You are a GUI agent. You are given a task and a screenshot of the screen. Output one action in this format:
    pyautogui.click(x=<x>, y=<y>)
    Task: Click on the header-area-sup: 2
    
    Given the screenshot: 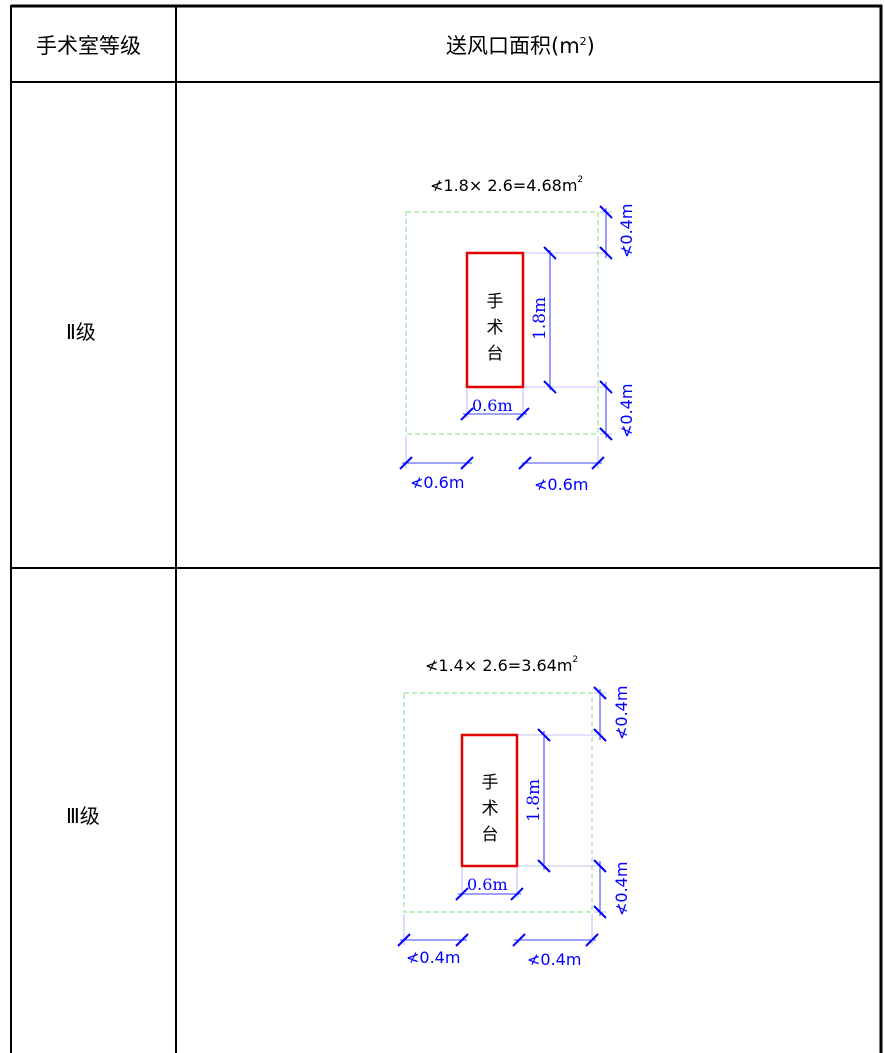 What is the action you would take?
    pyautogui.click(x=583, y=41)
    